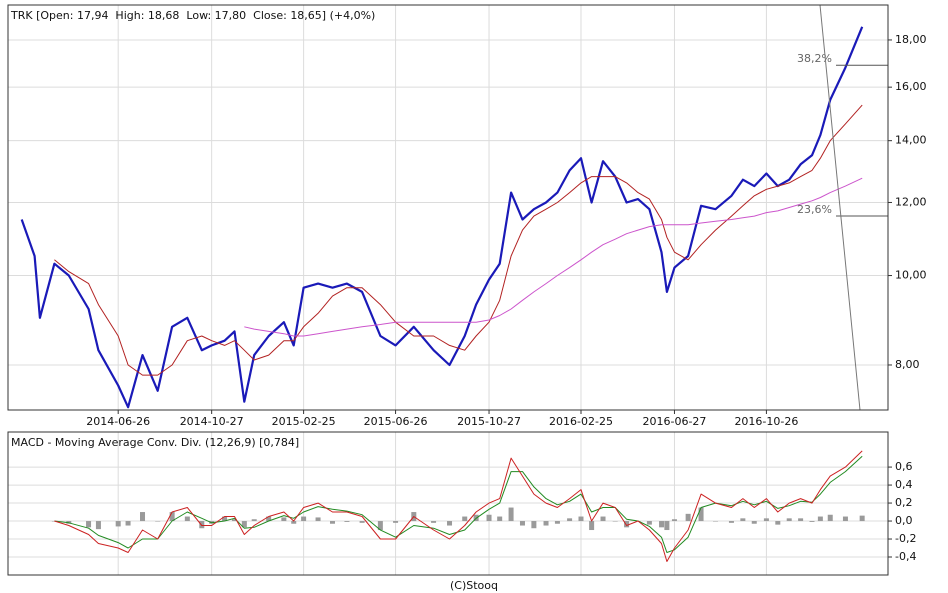 This screenshot has width=948, height=593. I want to click on x-tick-label: 2014-06-26, so click(118, 421).